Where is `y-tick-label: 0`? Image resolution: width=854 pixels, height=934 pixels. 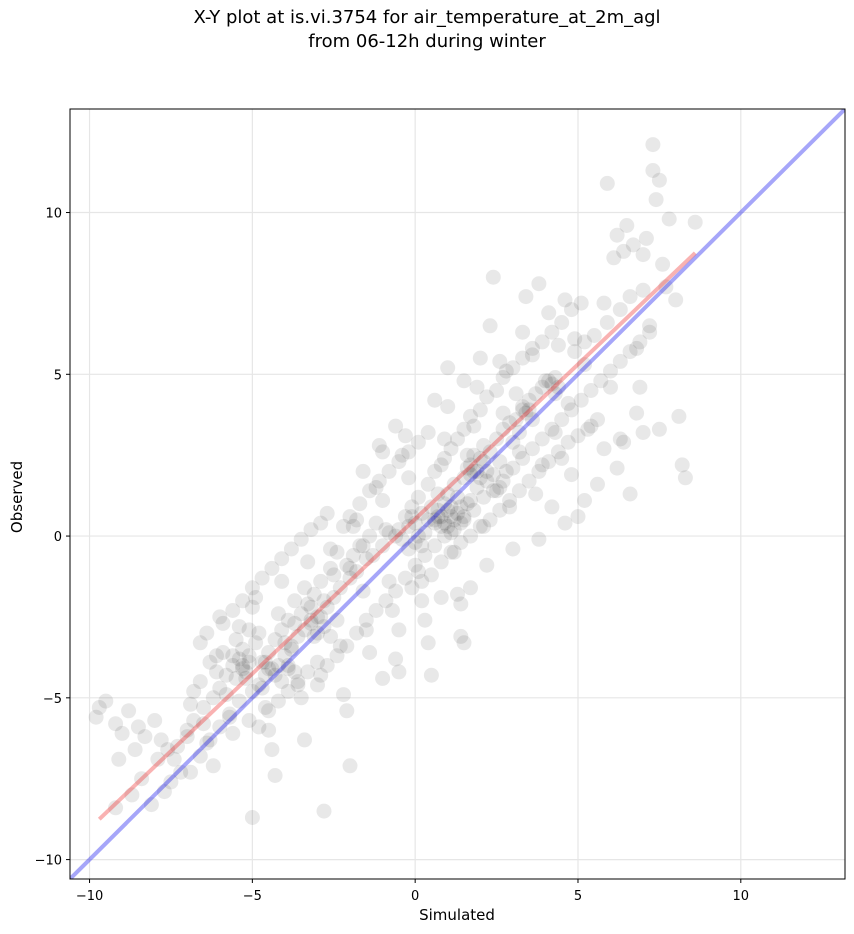 y-tick-label: 0 is located at coordinates (58, 537).